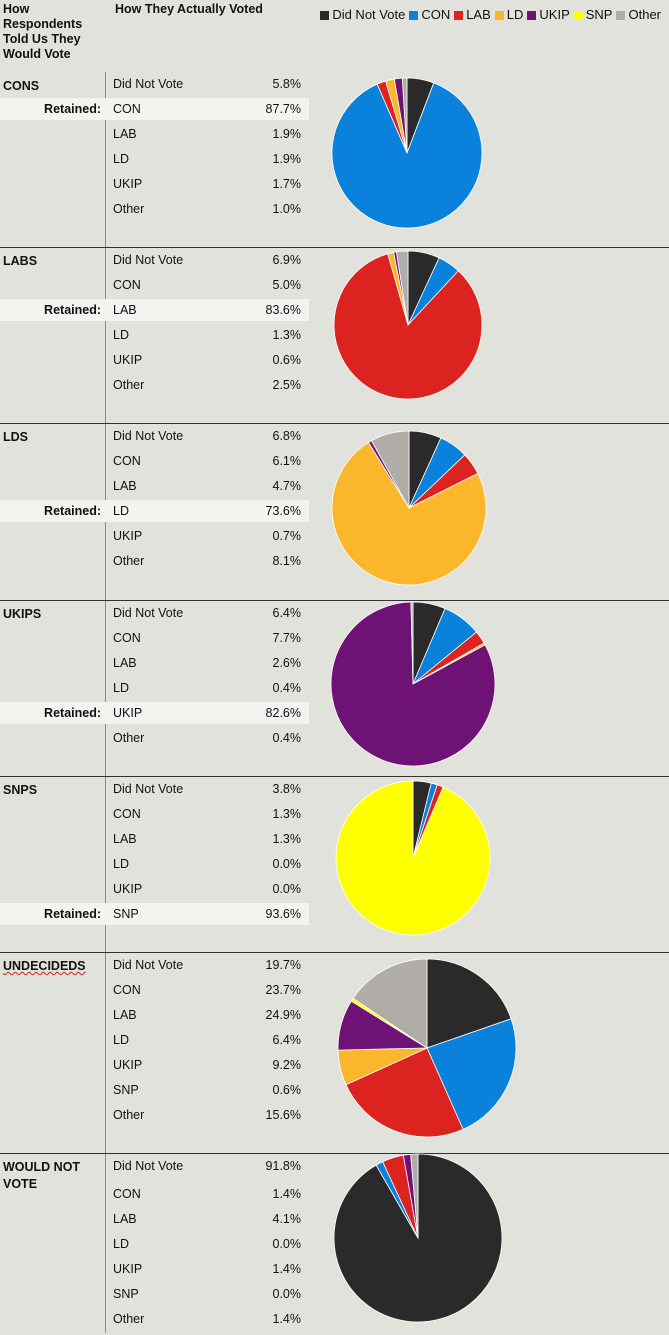  What do you see at coordinates (499, 15) in the screenshot?
I see `legend-swatch-ld` at bounding box center [499, 15].